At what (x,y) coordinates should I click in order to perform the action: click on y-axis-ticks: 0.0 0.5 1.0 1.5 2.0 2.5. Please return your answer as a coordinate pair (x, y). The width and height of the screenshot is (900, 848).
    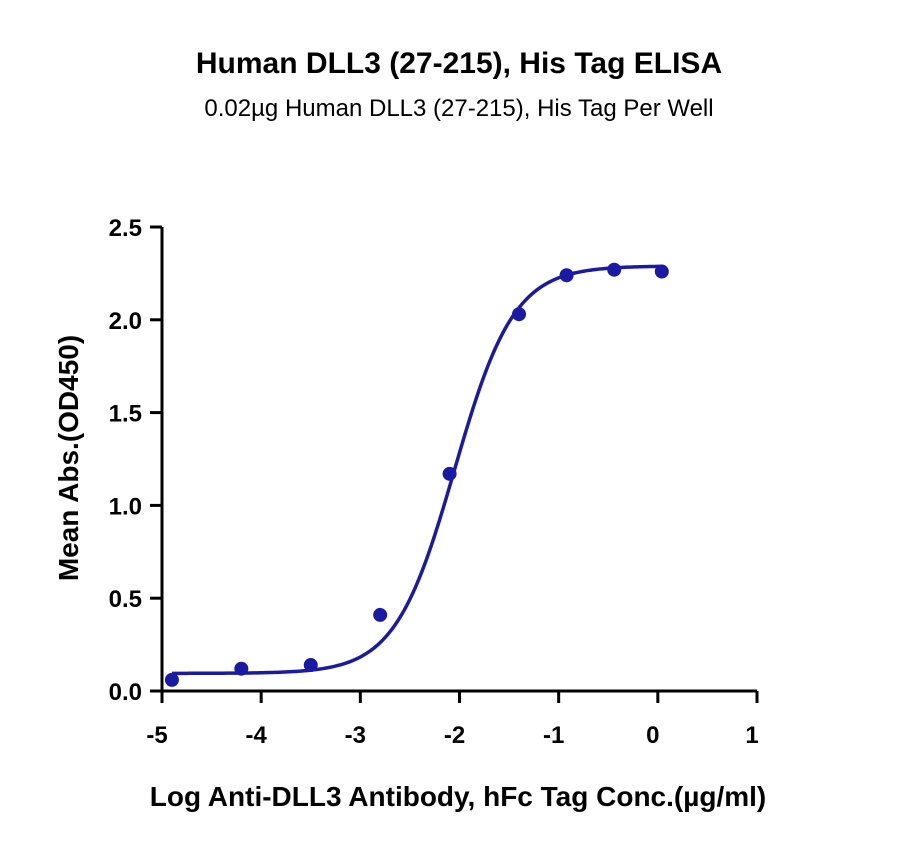
    Looking at the image, I should click on (135, 460).